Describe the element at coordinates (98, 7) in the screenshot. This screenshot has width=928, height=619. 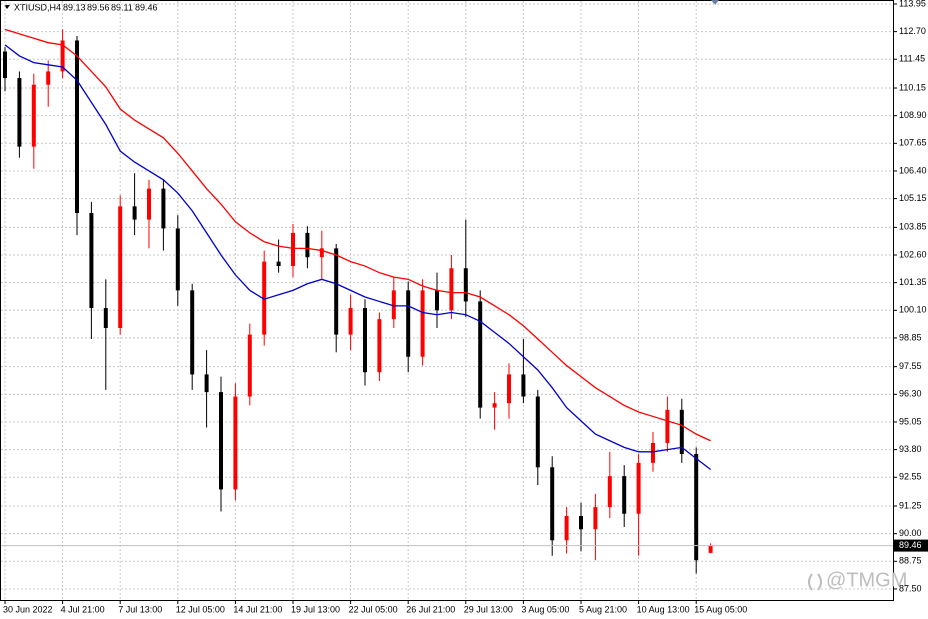
I see `header-high: 89.56` at that location.